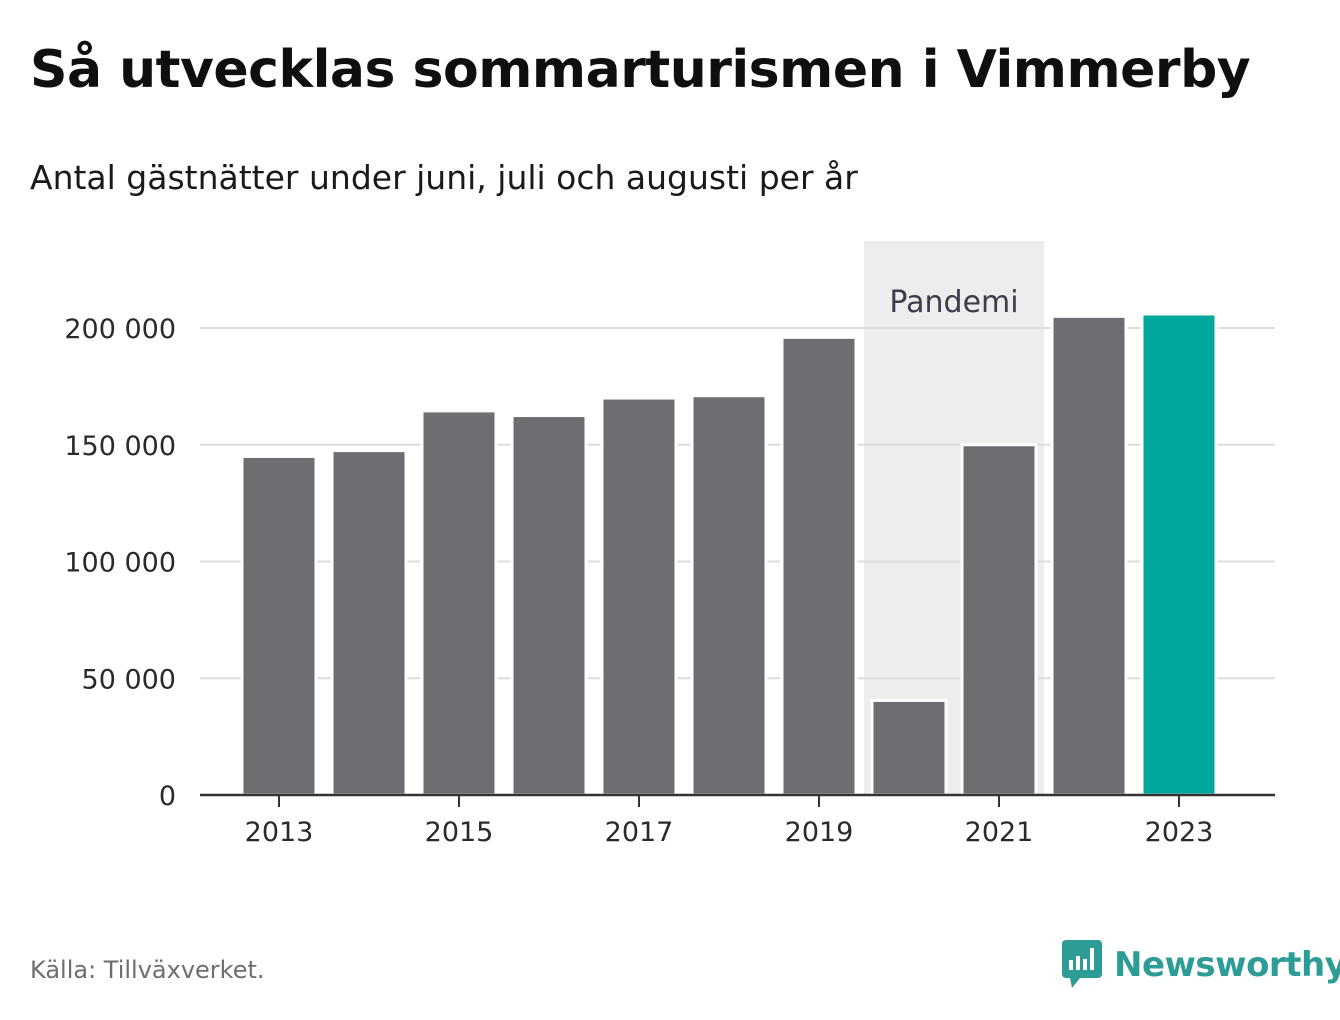  Describe the element at coordinates (999, 620) in the screenshot. I see `bar-2021` at that location.